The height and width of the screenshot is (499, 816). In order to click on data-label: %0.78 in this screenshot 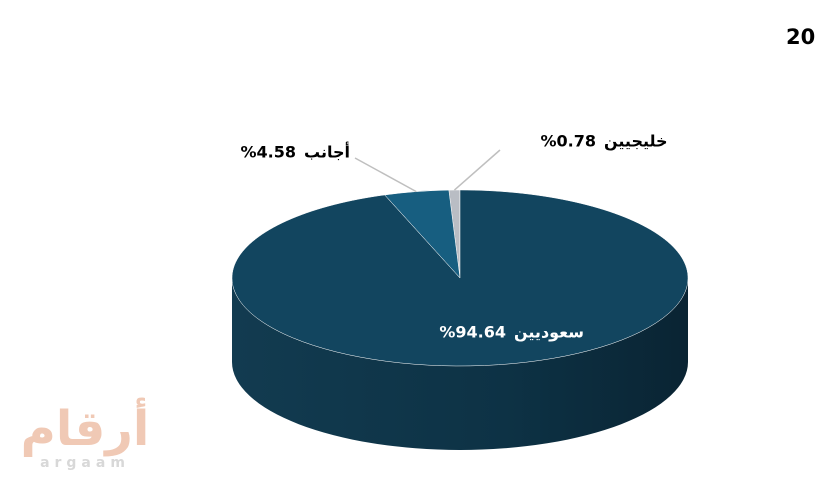, I will do `click(568, 141)`.